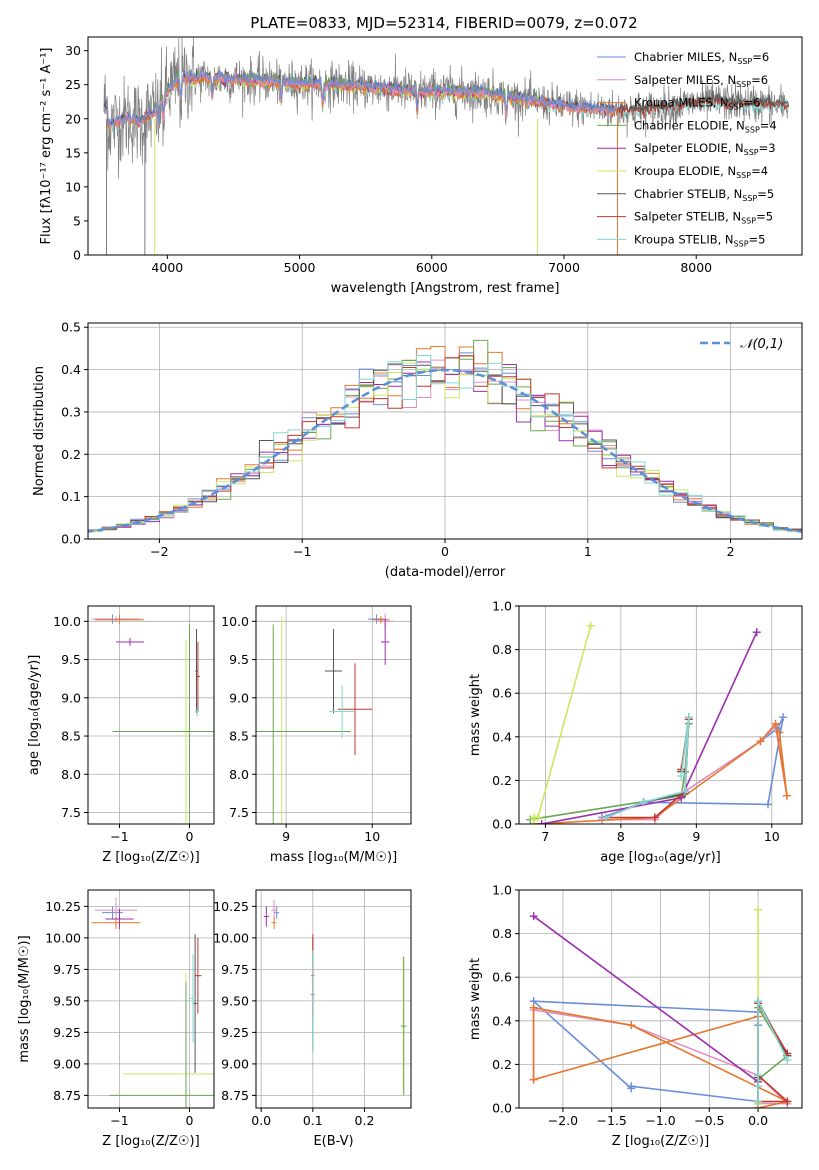 Image resolution: width=819 pixels, height=1170 pixels. I want to click on x-tick-label: −1.0, so click(660, 1120).